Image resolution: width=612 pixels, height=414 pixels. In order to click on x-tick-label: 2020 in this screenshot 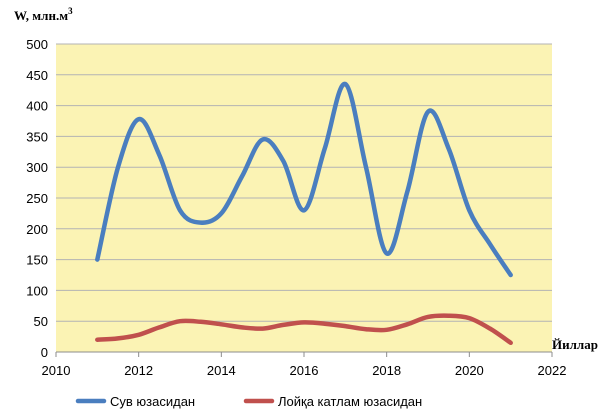, I will do `click(469, 370)`.